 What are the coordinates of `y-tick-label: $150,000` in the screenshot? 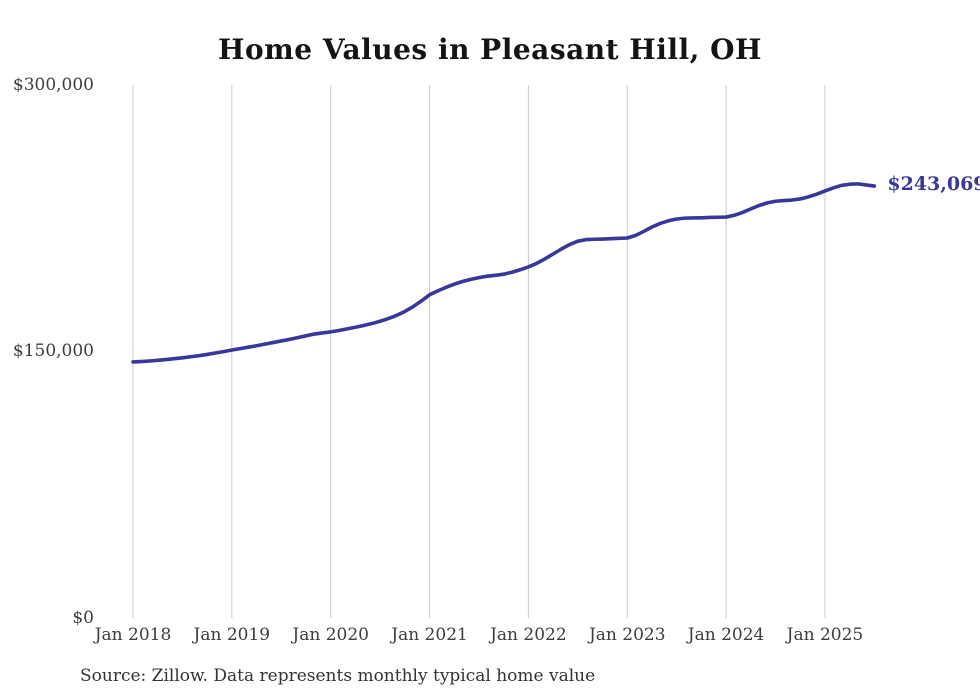 It's located at (53, 351).